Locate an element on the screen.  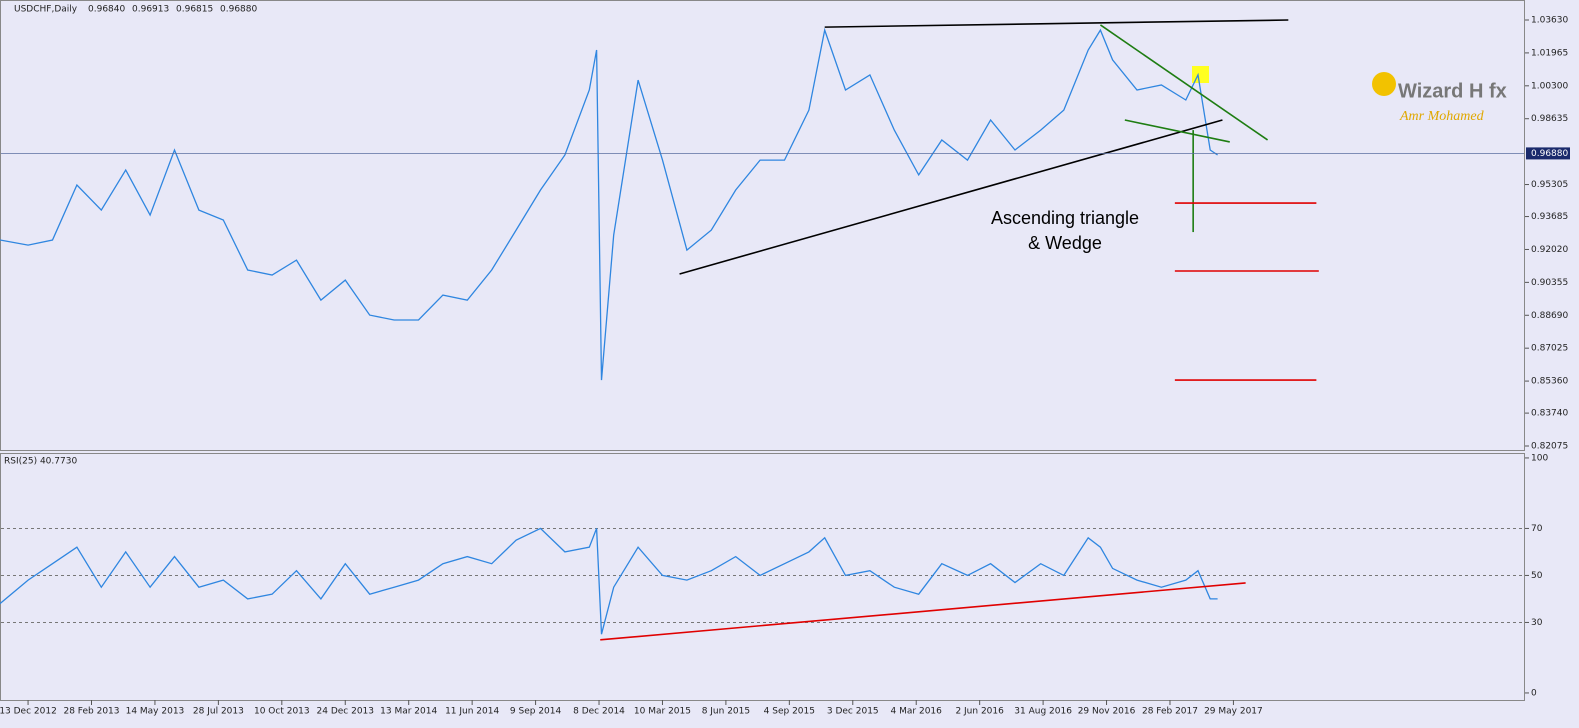
y-tick-label: 0.88690 is located at coordinates (1549, 316).